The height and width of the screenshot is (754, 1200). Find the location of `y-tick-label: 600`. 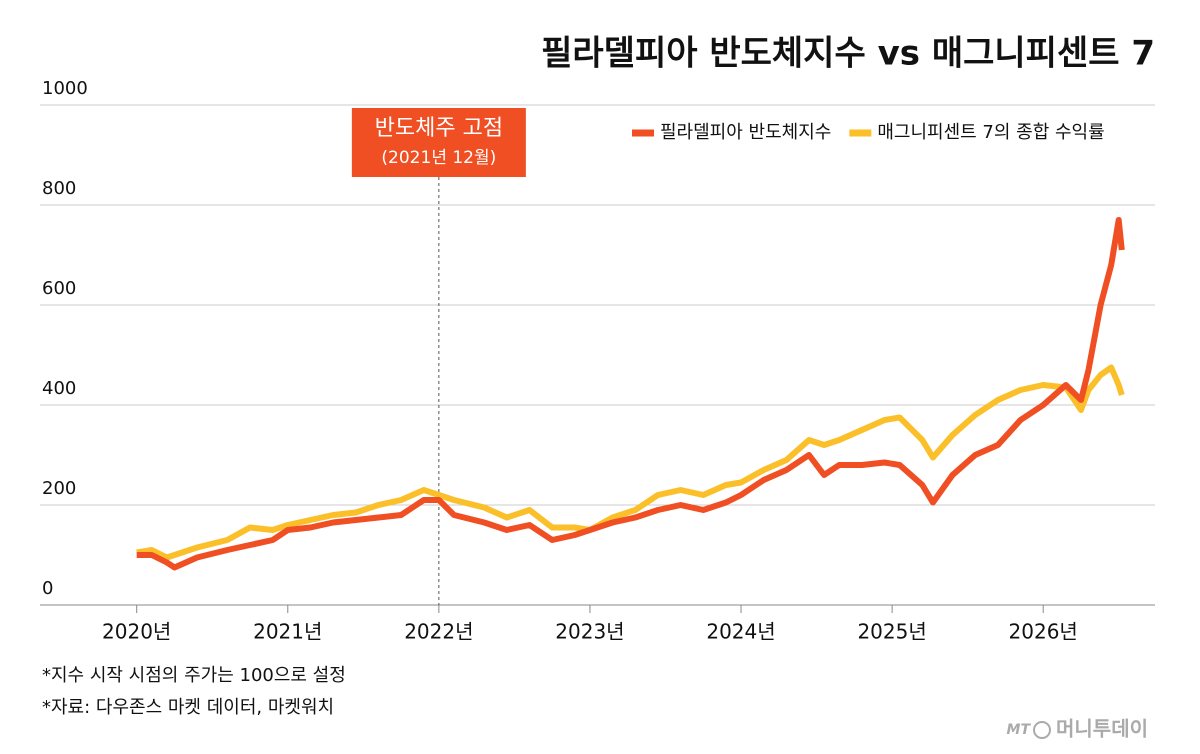

y-tick-label: 600 is located at coordinates (59, 288).